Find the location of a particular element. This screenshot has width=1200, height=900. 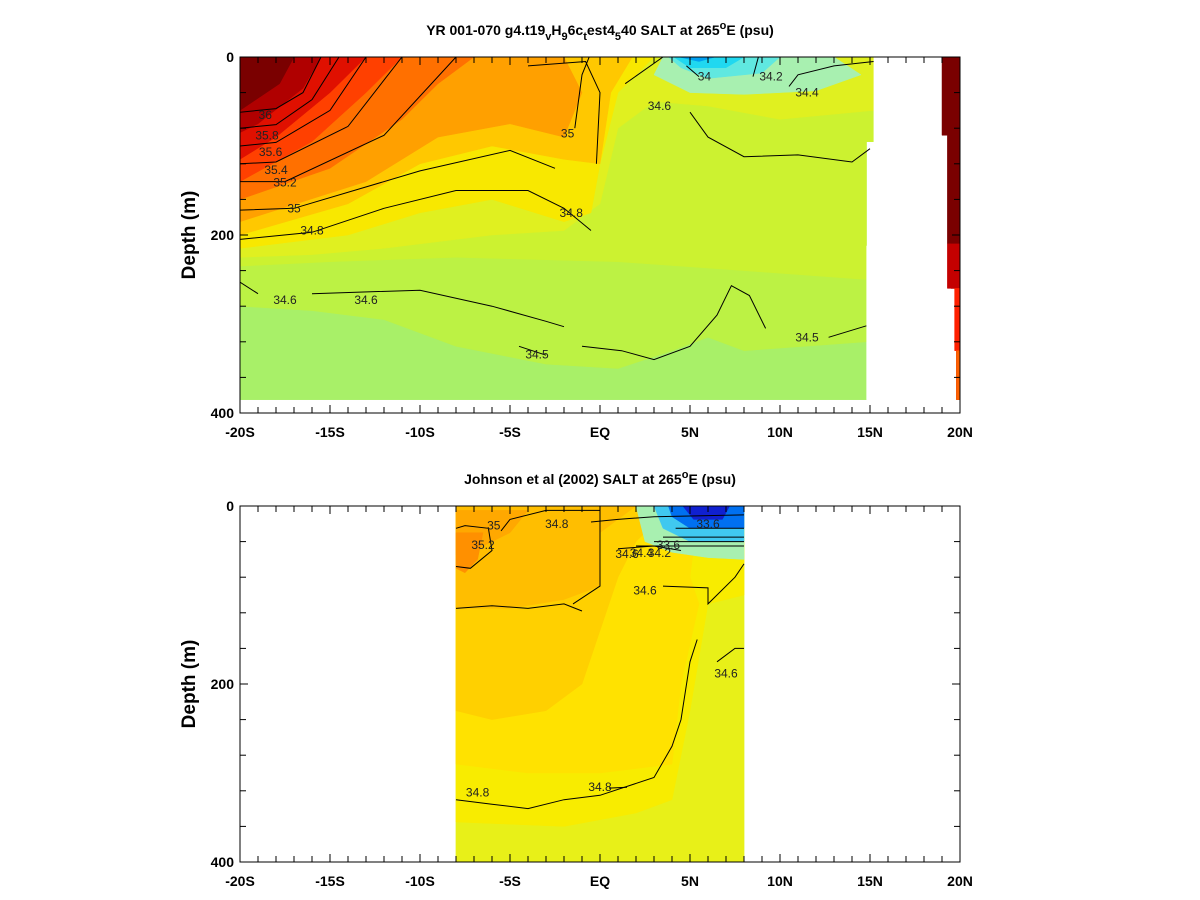

contour-line-35.6 is located at coordinates (303, 102).